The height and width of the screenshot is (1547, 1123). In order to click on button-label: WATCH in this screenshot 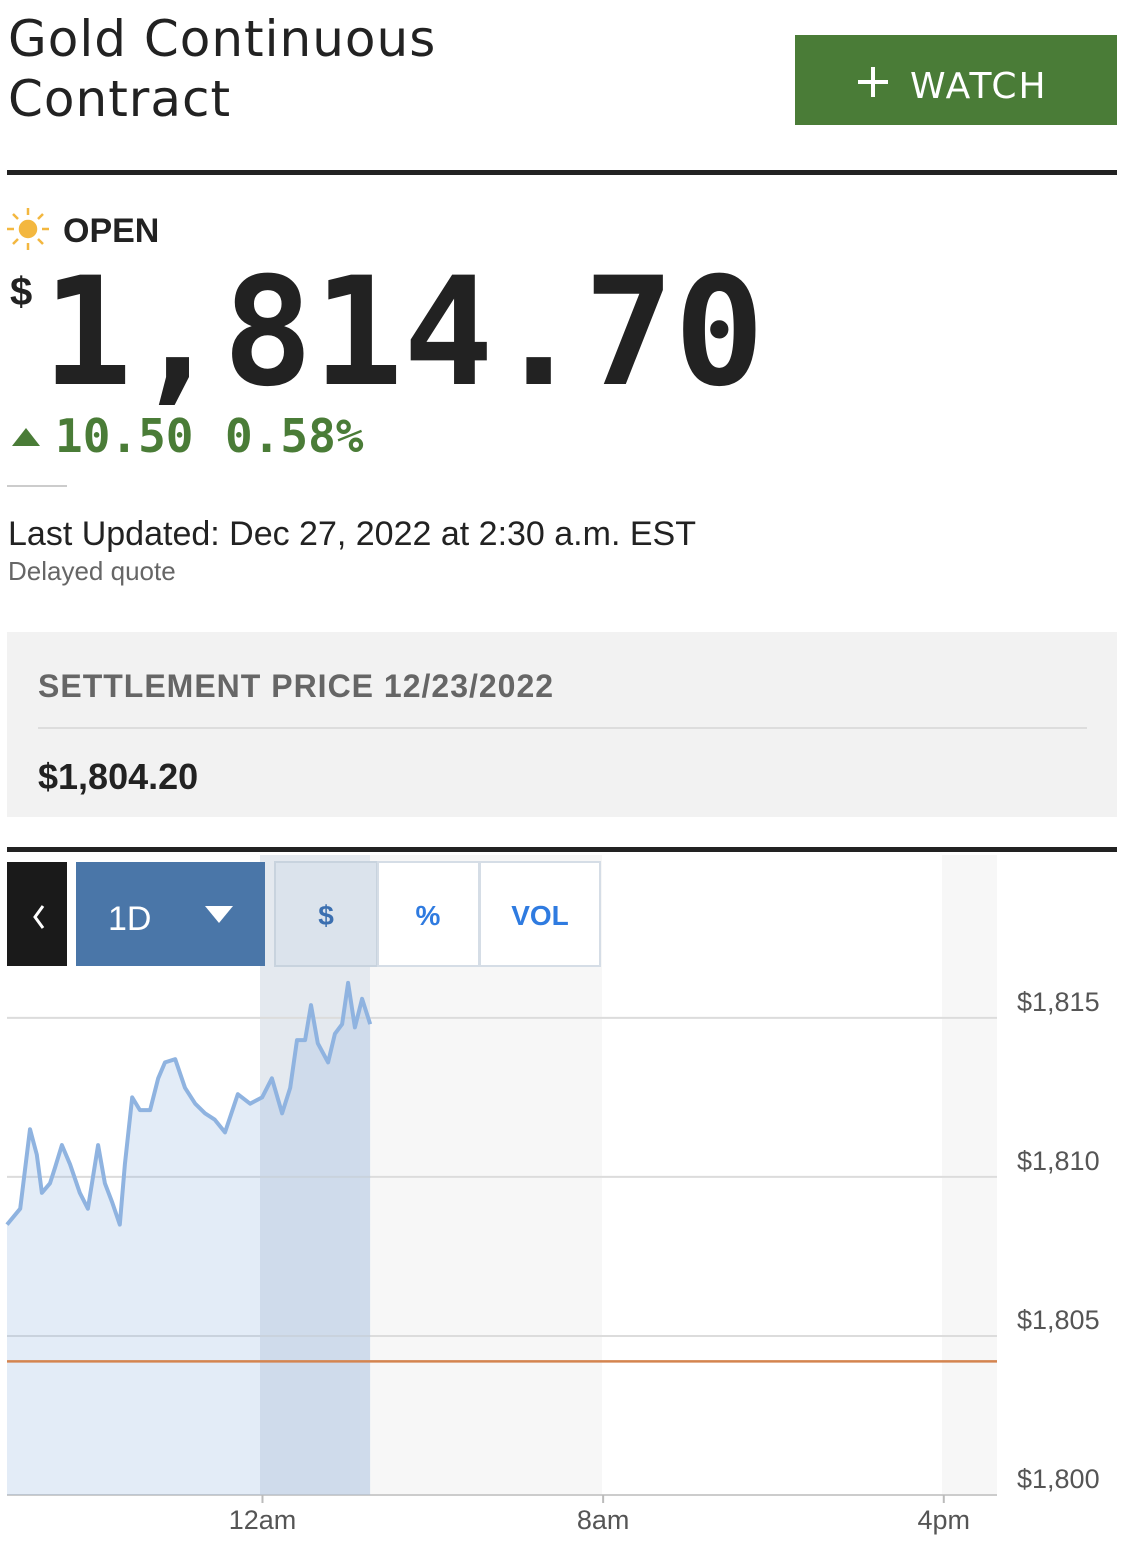, I will do `click(979, 86)`.